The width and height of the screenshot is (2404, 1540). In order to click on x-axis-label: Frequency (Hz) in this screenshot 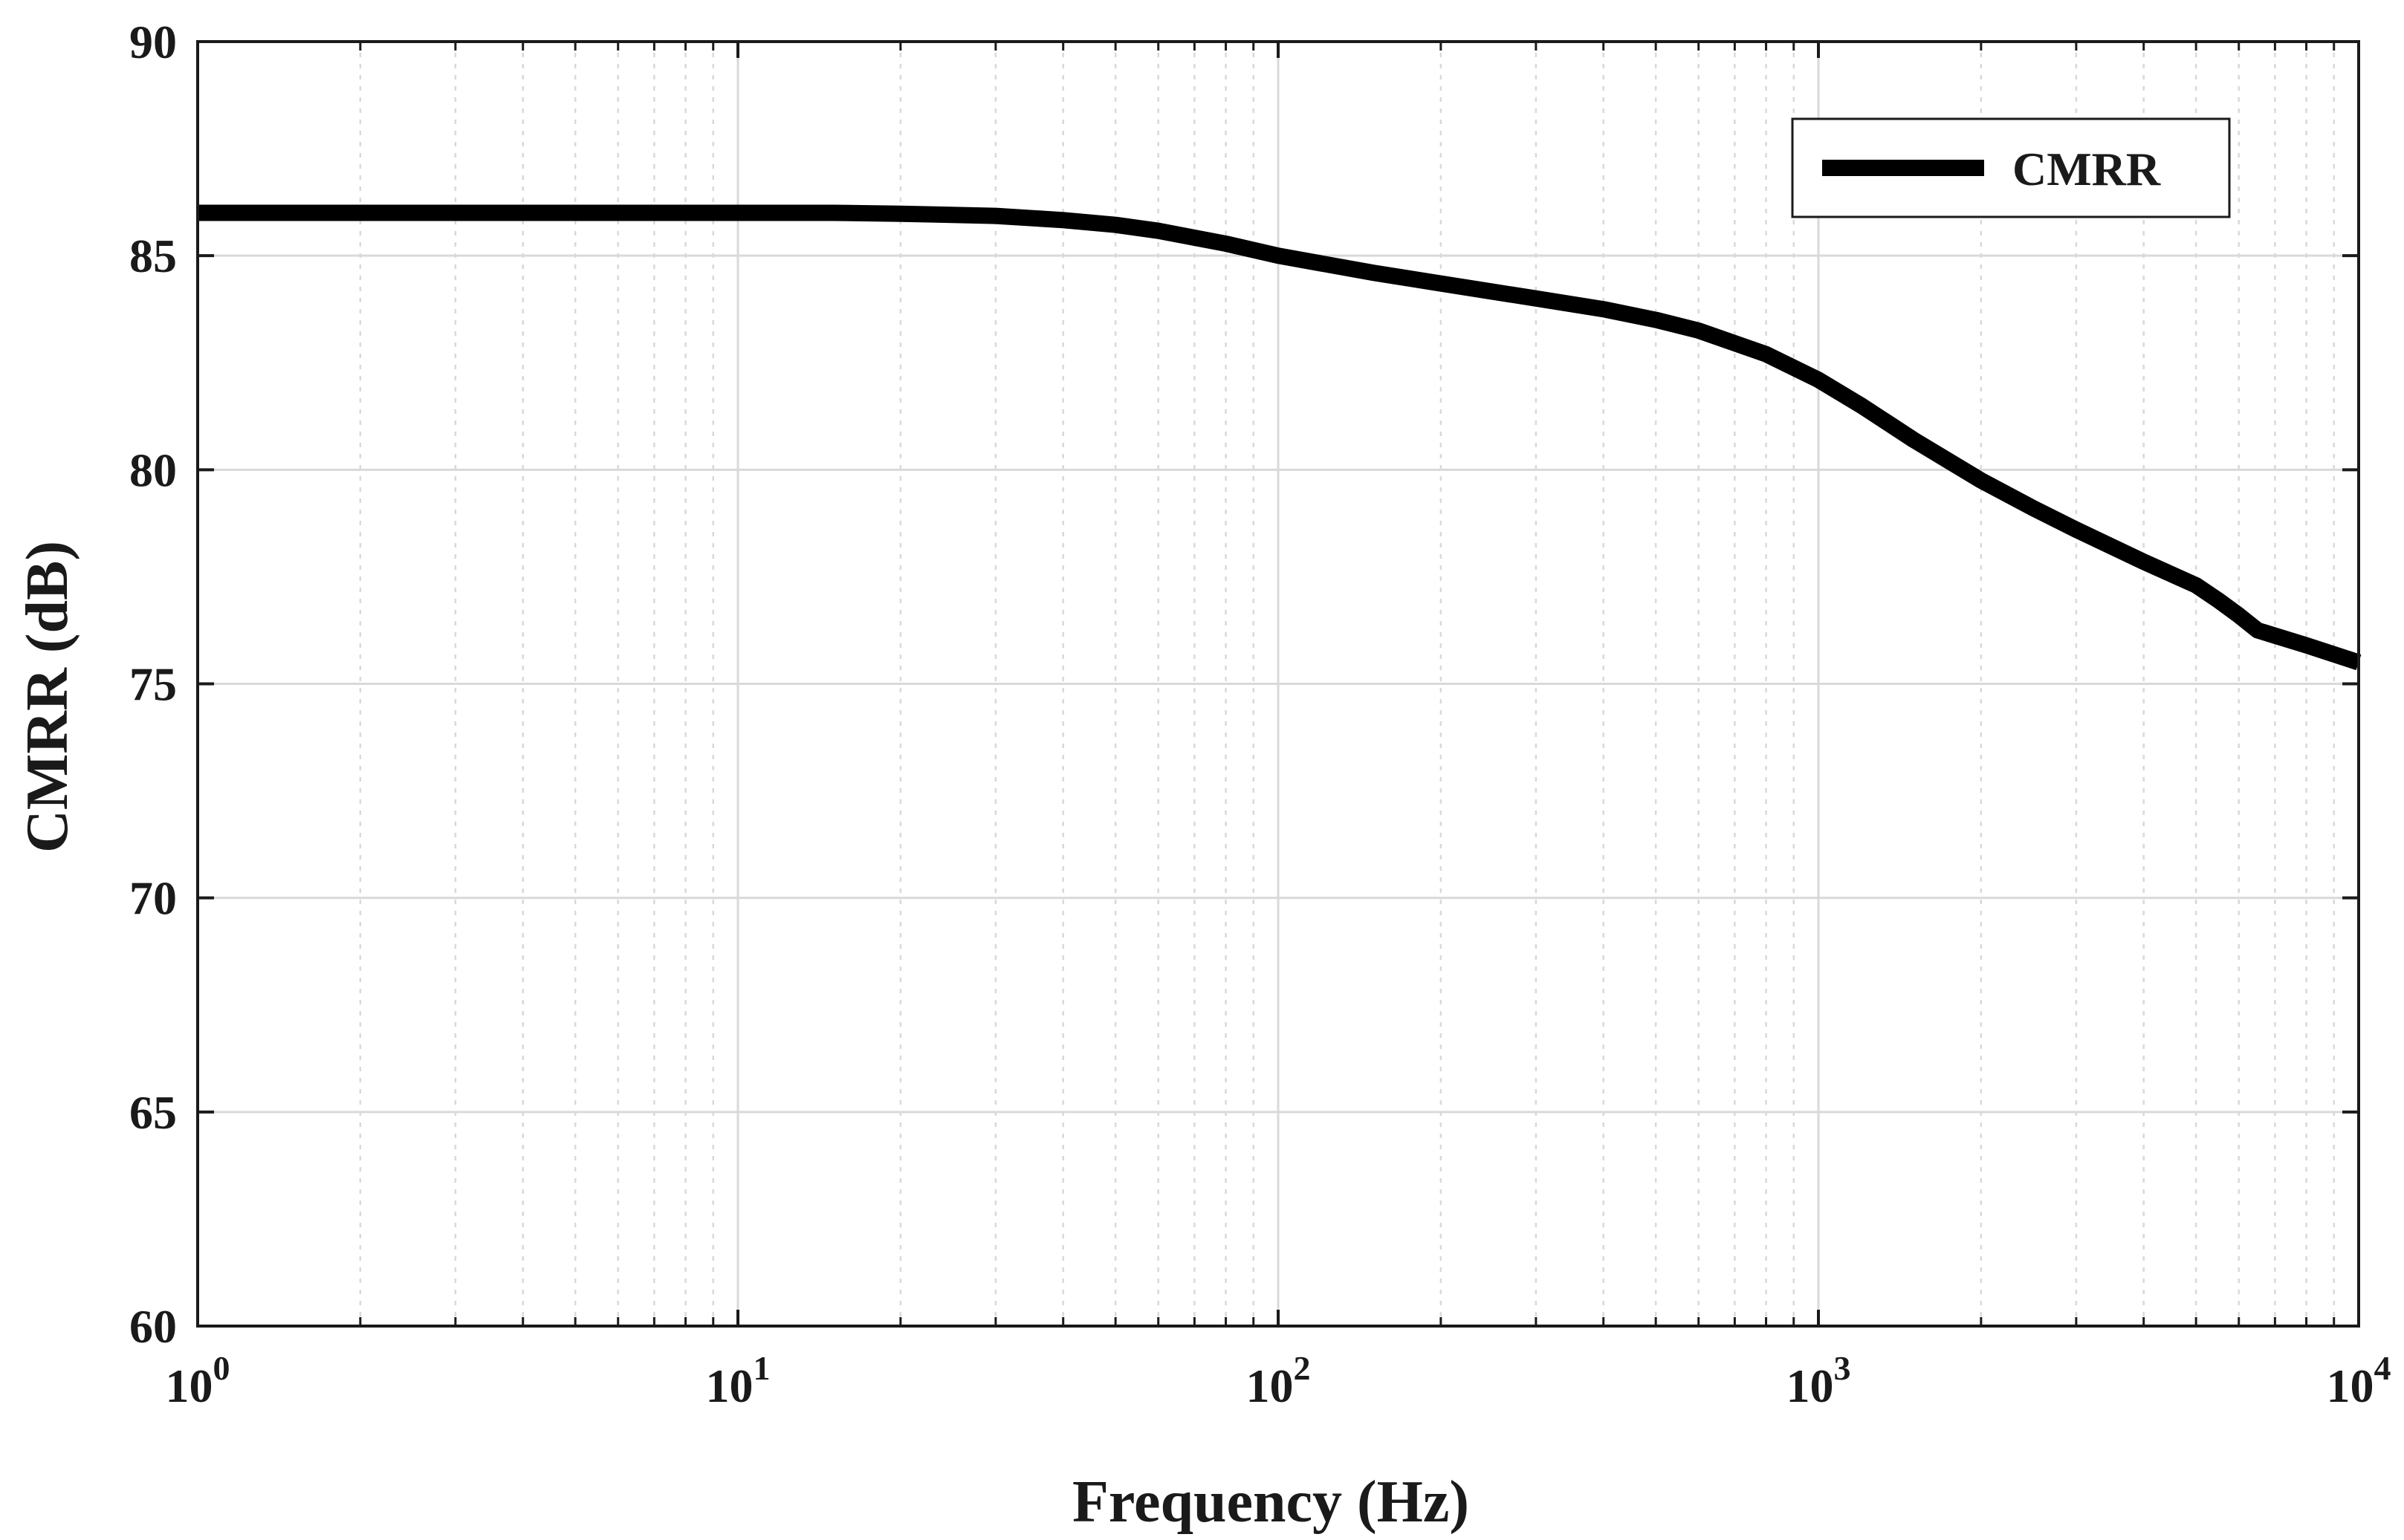, I will do `click(1270, 1502)`.